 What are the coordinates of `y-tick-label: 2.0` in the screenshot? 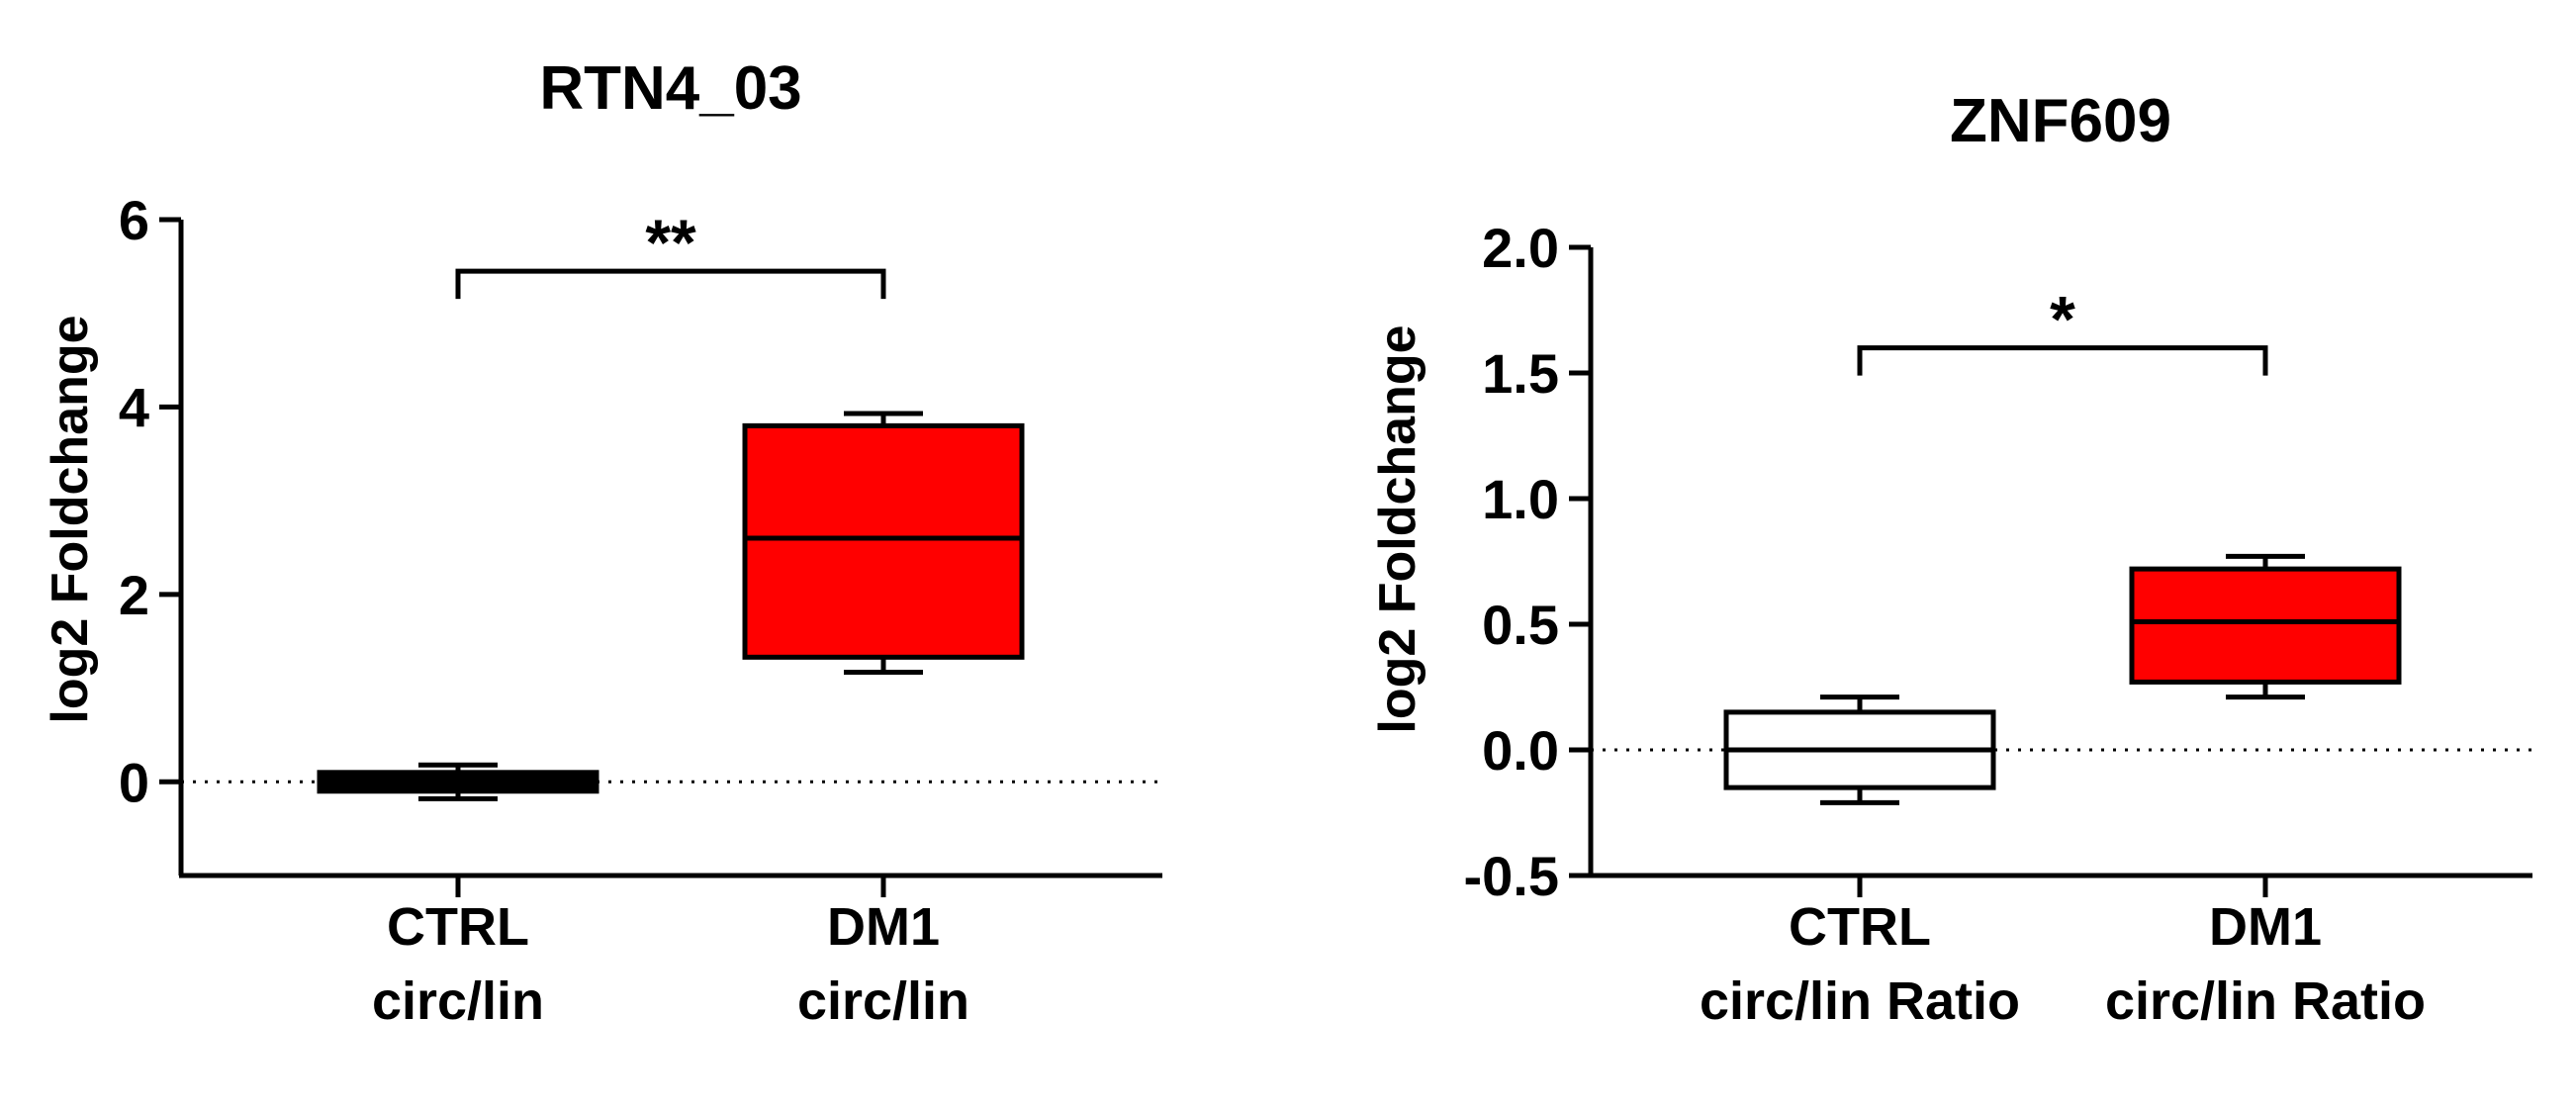 It's located at (1520, 248).